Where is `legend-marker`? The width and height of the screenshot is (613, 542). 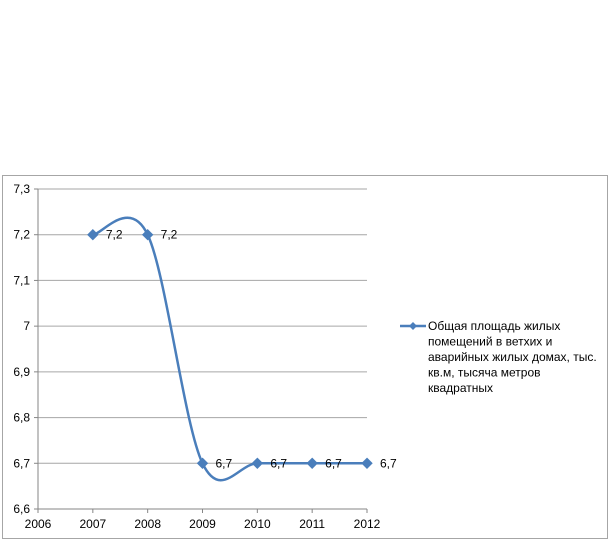 legend-marker is located at coordinates (413, 326).